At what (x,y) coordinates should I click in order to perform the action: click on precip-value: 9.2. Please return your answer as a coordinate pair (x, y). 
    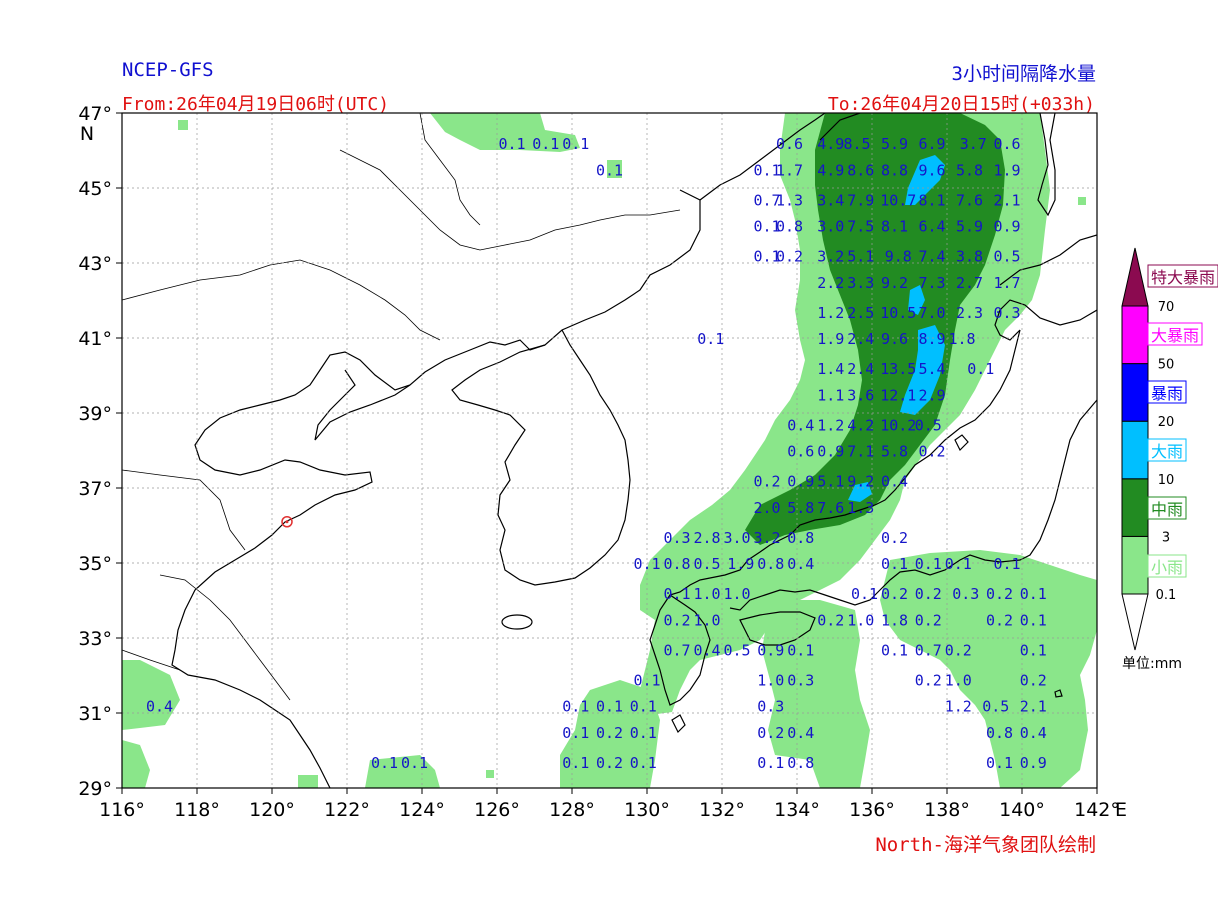
    Looking at the image, I should click on (860, 482).